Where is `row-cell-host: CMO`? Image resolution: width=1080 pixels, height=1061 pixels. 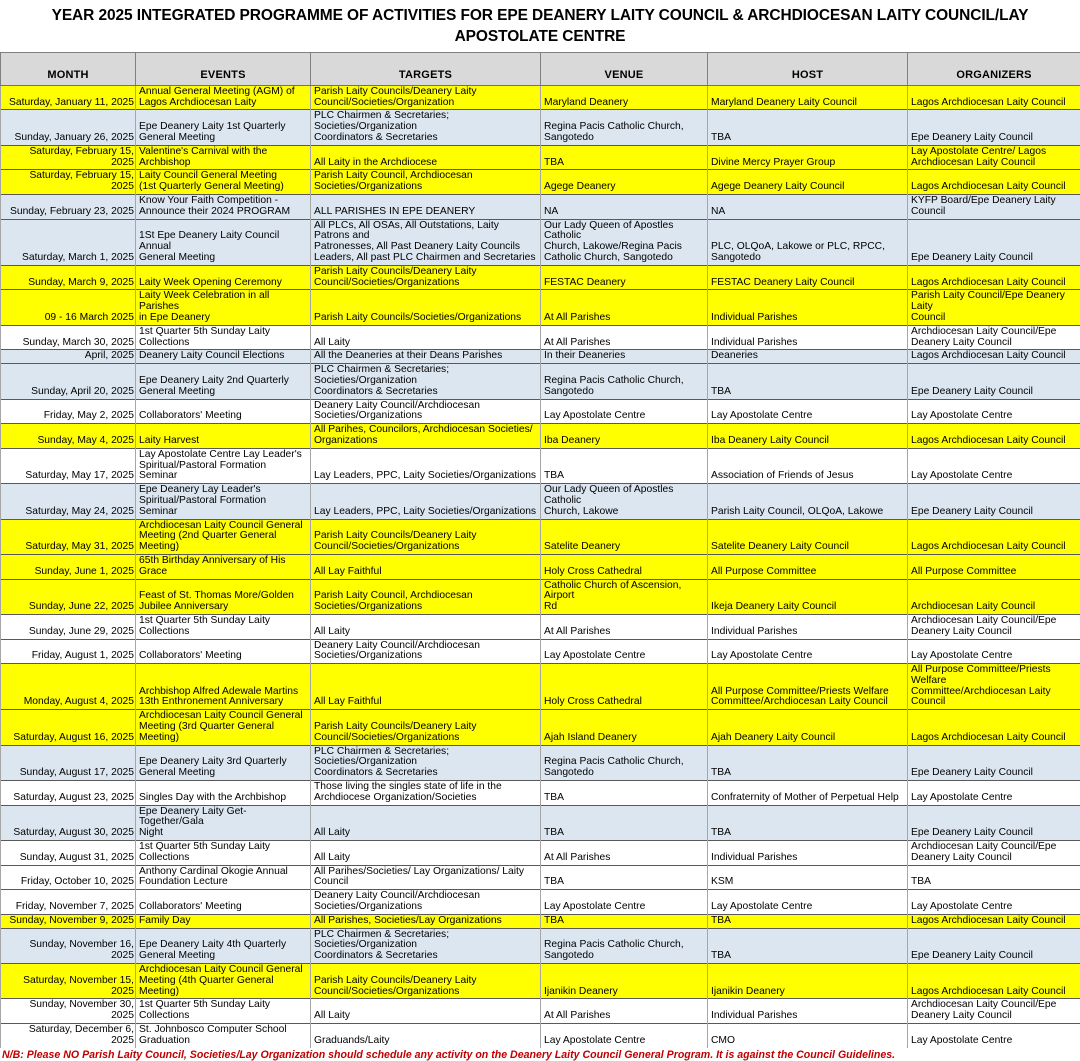
row-cell-host: CMO is located at coordinates (808, 1036).